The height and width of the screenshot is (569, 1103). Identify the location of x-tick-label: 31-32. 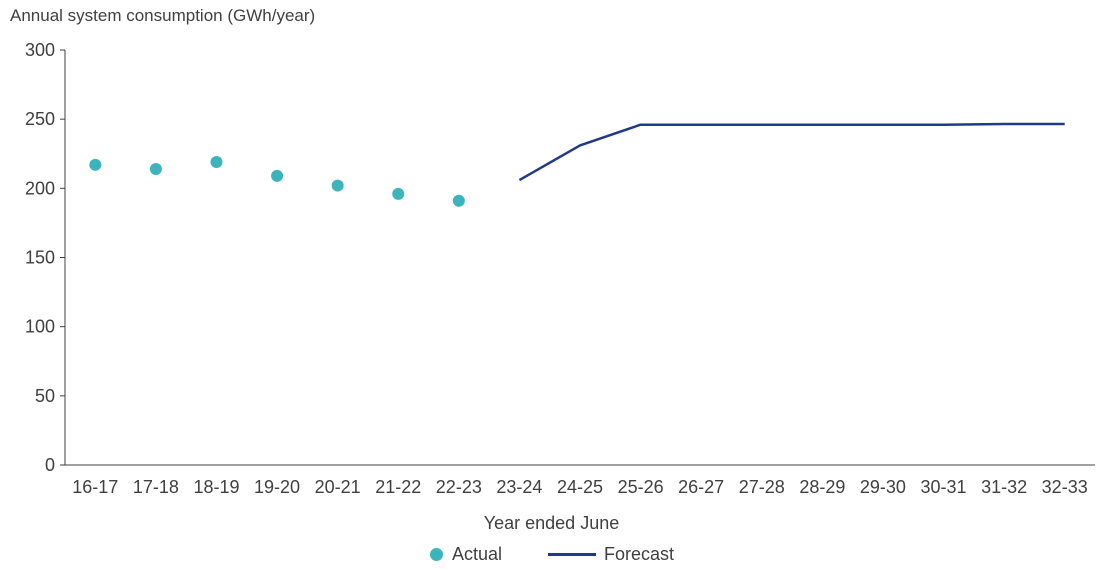
(1004, 487).